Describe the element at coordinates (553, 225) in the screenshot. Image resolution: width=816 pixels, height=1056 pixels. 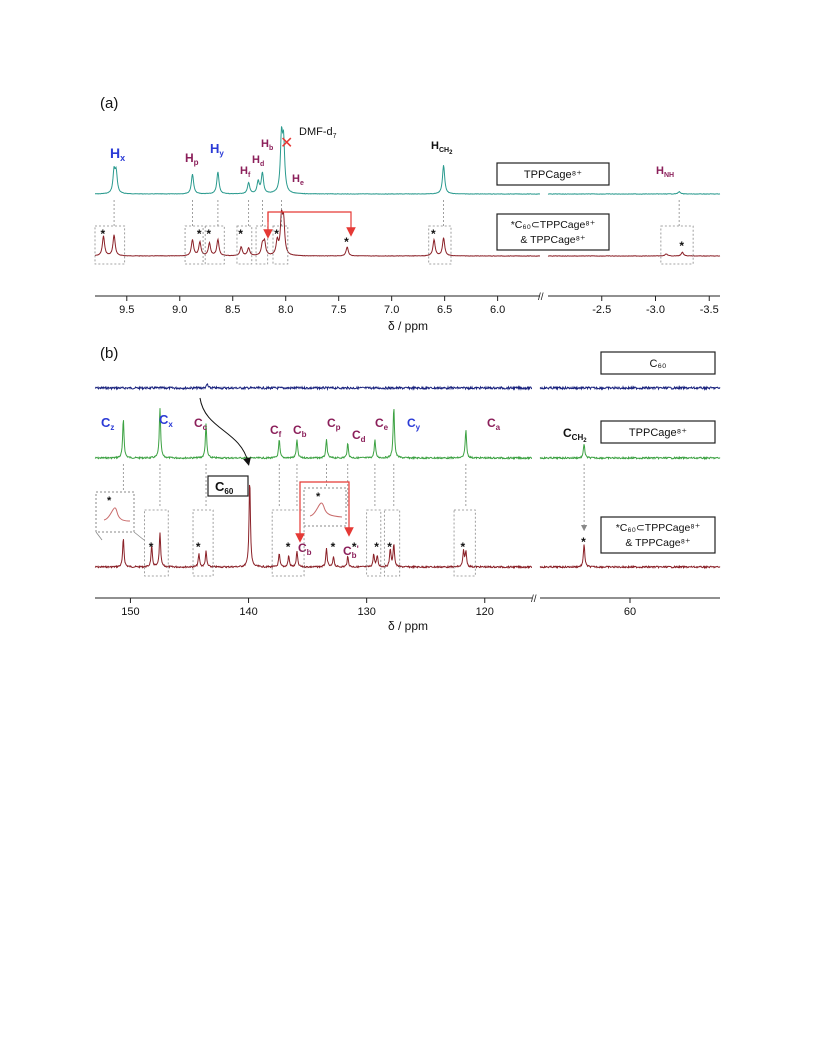
I see `panel-a-legend-complex-line1: *C₆₀⊂TPPCage⁸⁺` at that location.